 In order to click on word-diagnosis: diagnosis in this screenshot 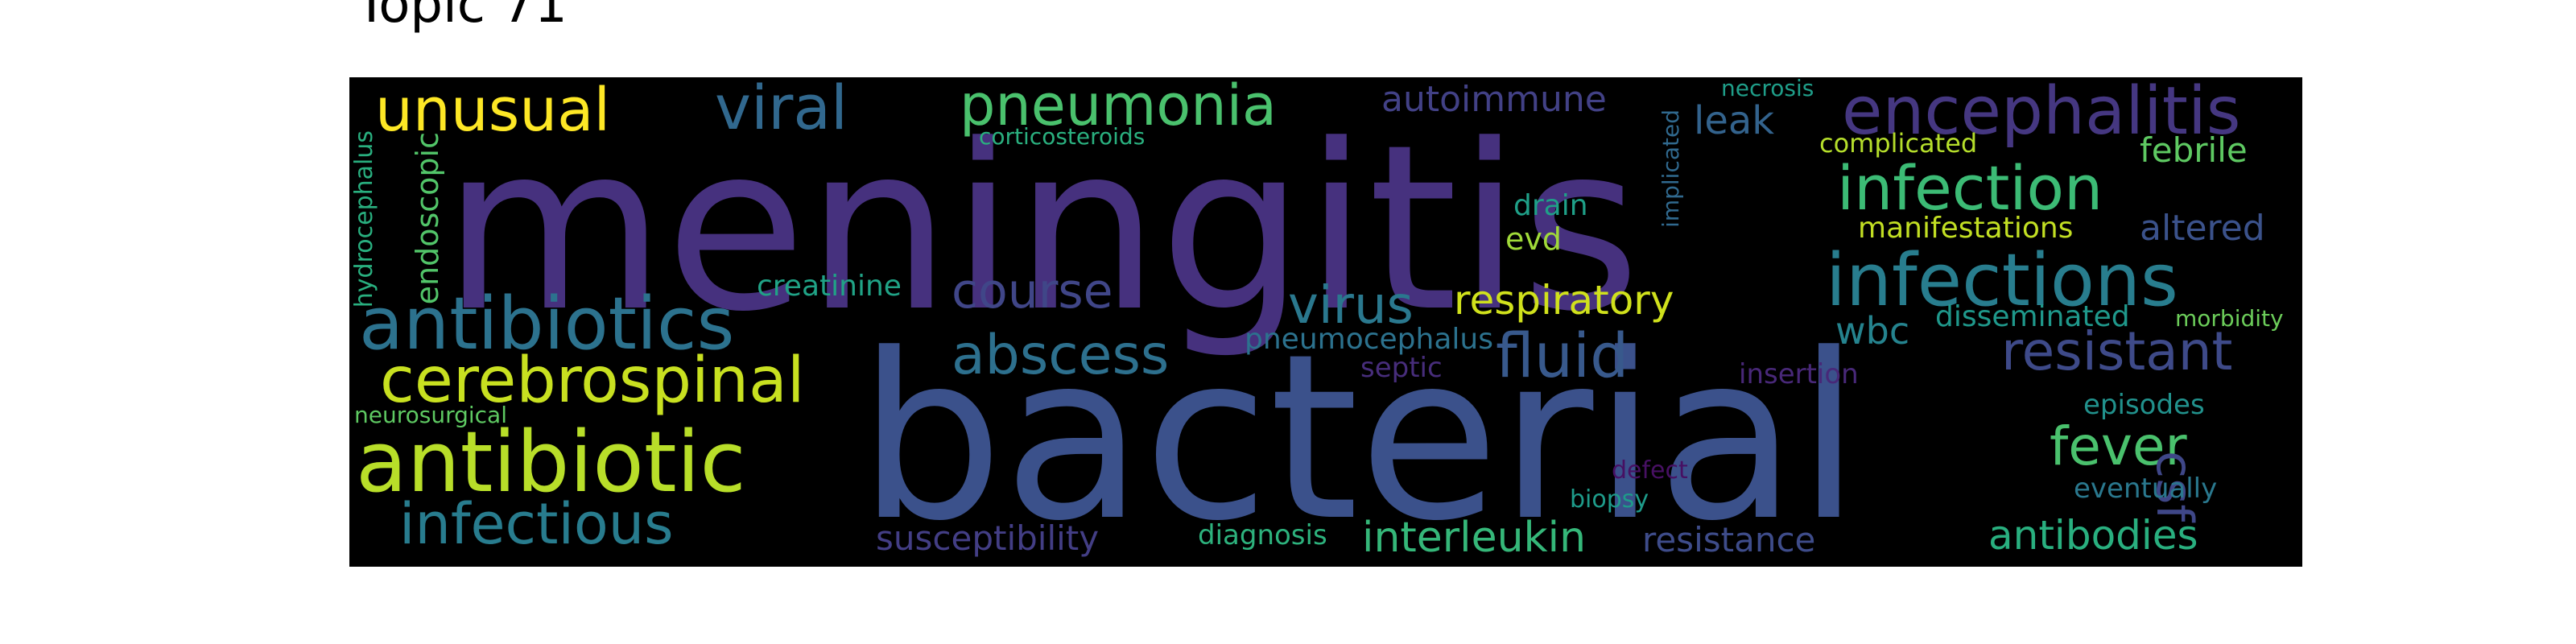, I will do `click(1262, 535)`.